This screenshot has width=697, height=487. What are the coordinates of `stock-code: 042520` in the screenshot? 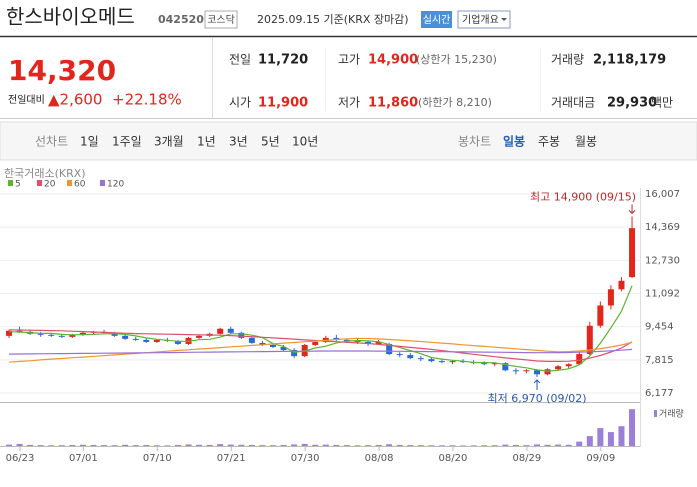 It's located at (181, 19).